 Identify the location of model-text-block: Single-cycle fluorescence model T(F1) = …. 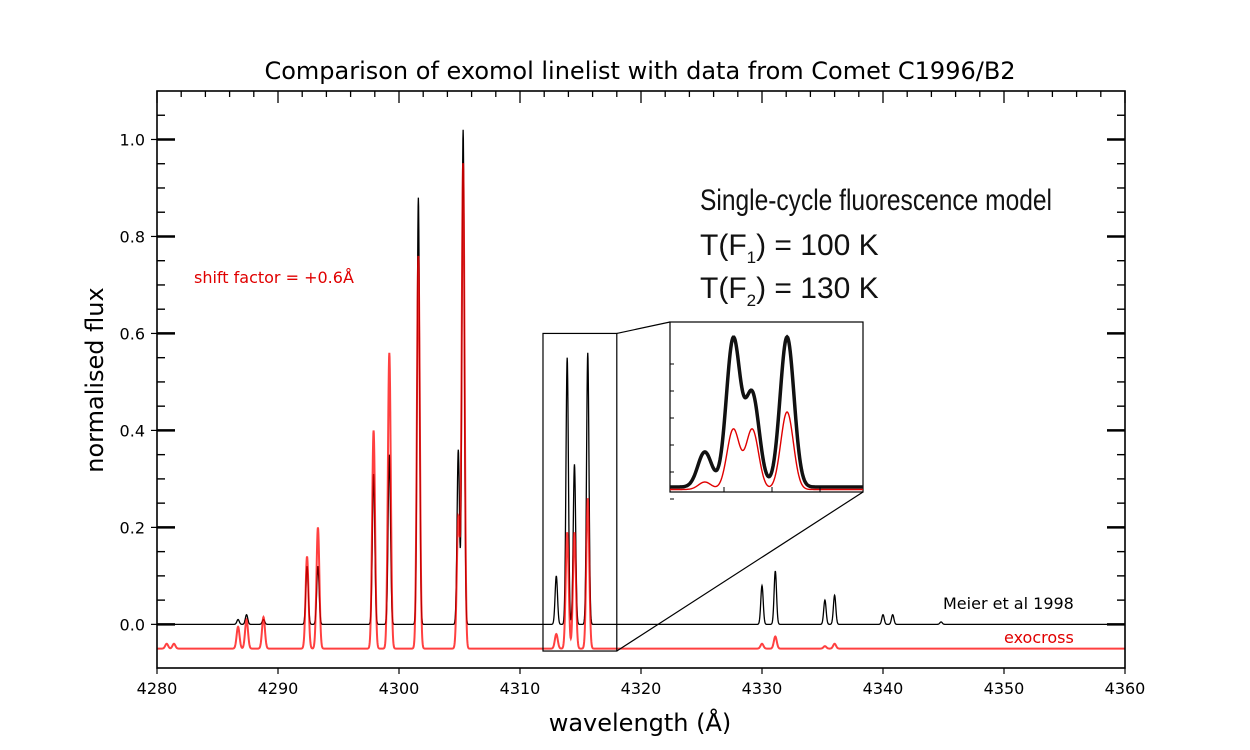
(876, 247).